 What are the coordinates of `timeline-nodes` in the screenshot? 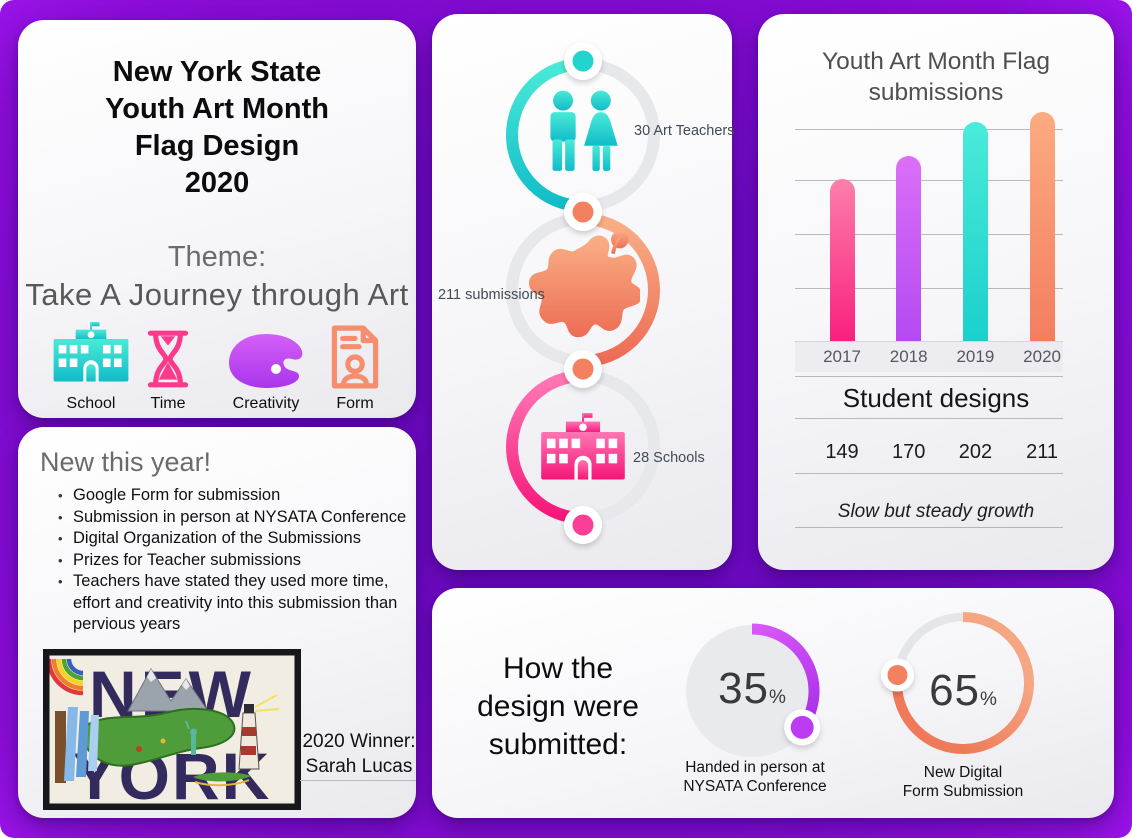 It's located at (583, 293).